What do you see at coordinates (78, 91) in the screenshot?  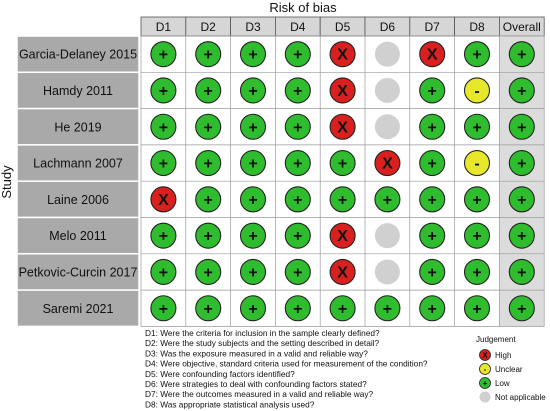 I see `study-label: Hamdy 2011` at bounding box center [78, 91].